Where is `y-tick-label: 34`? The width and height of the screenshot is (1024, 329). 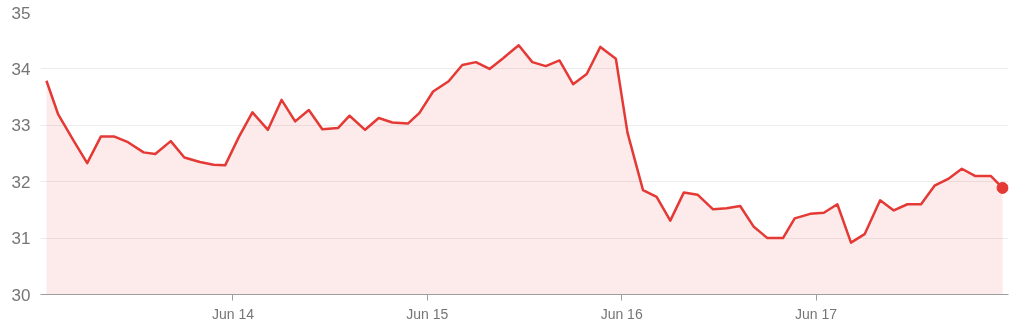 y-tick-label: 34 is located at coordinates (21, 69).